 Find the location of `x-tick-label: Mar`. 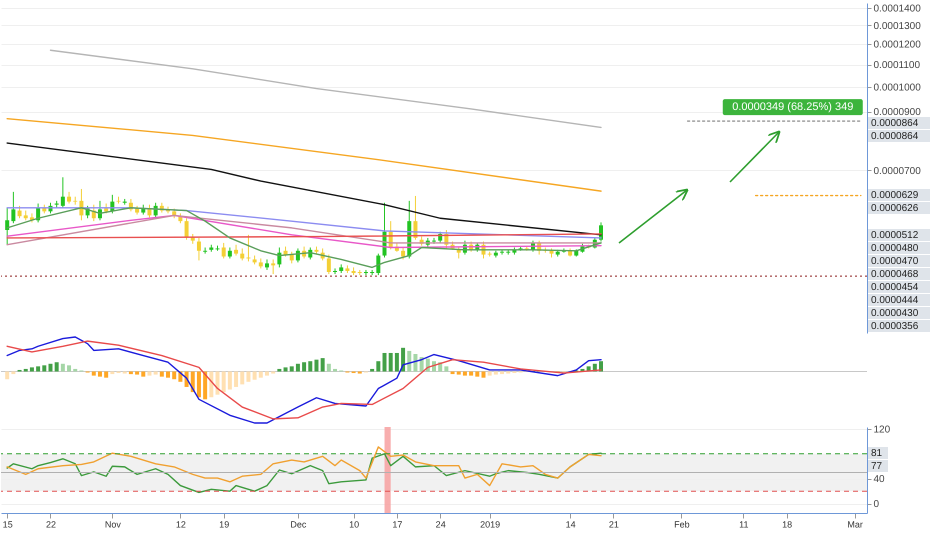

x-tick-label: Mar is located at coordinates (855, 525).